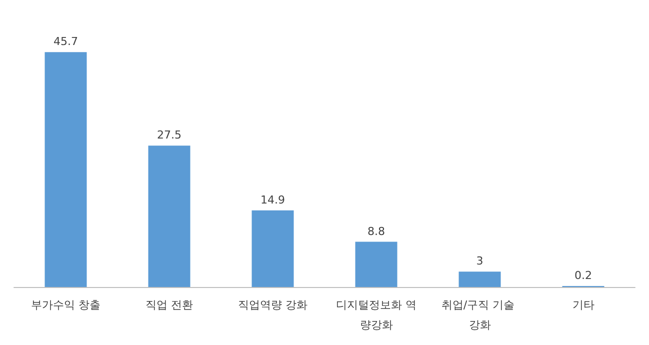 The image size is (649, 345). I want to click on data-label: 8.8, so click(376, 231).